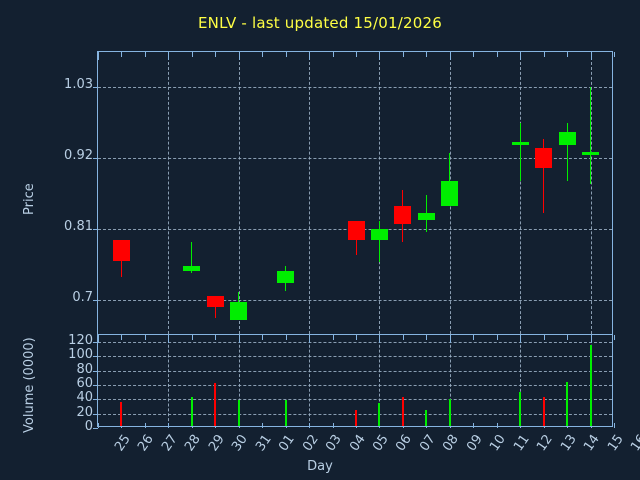 The width and height of the screenshot is (640, 480). Describe the element at coordinates (592, 443) in the screenshot. I see `day-axis-tick-label: 14` at that location.